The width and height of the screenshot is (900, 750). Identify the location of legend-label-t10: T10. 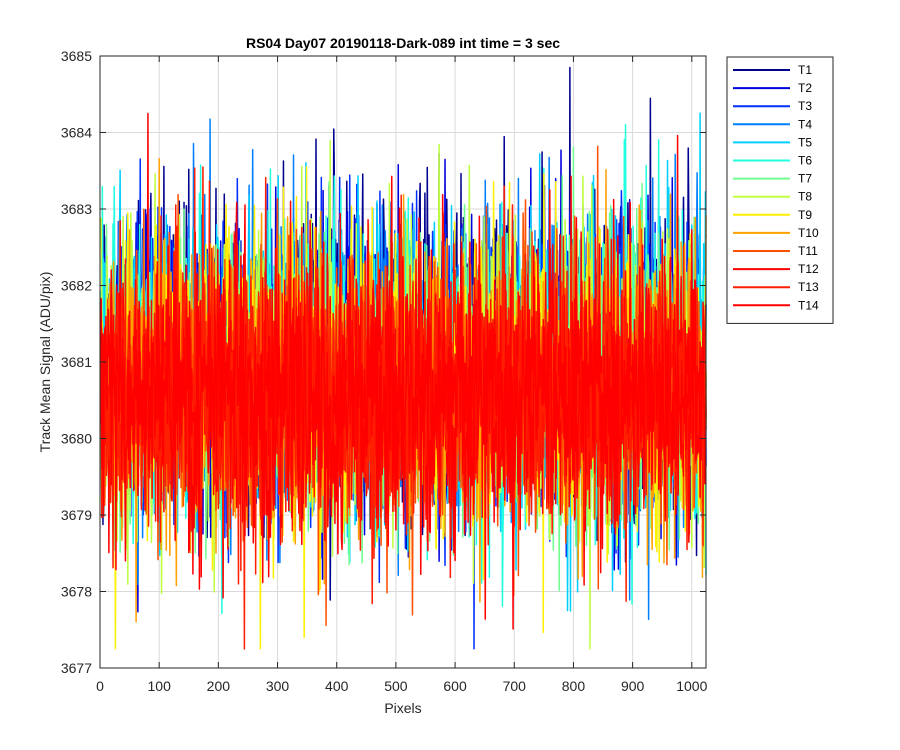
(808, 233).